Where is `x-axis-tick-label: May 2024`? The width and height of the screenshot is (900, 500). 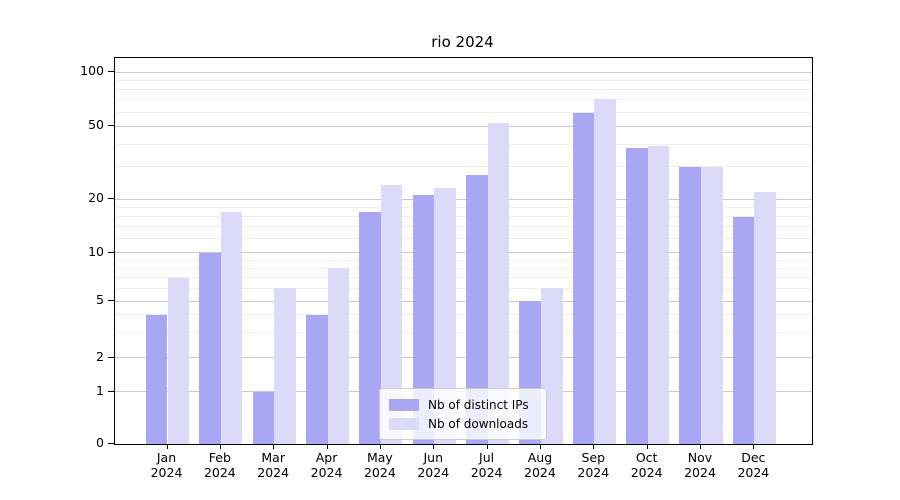 x-axis-tick-label: May 2024 is located at coordinates (380, 465).